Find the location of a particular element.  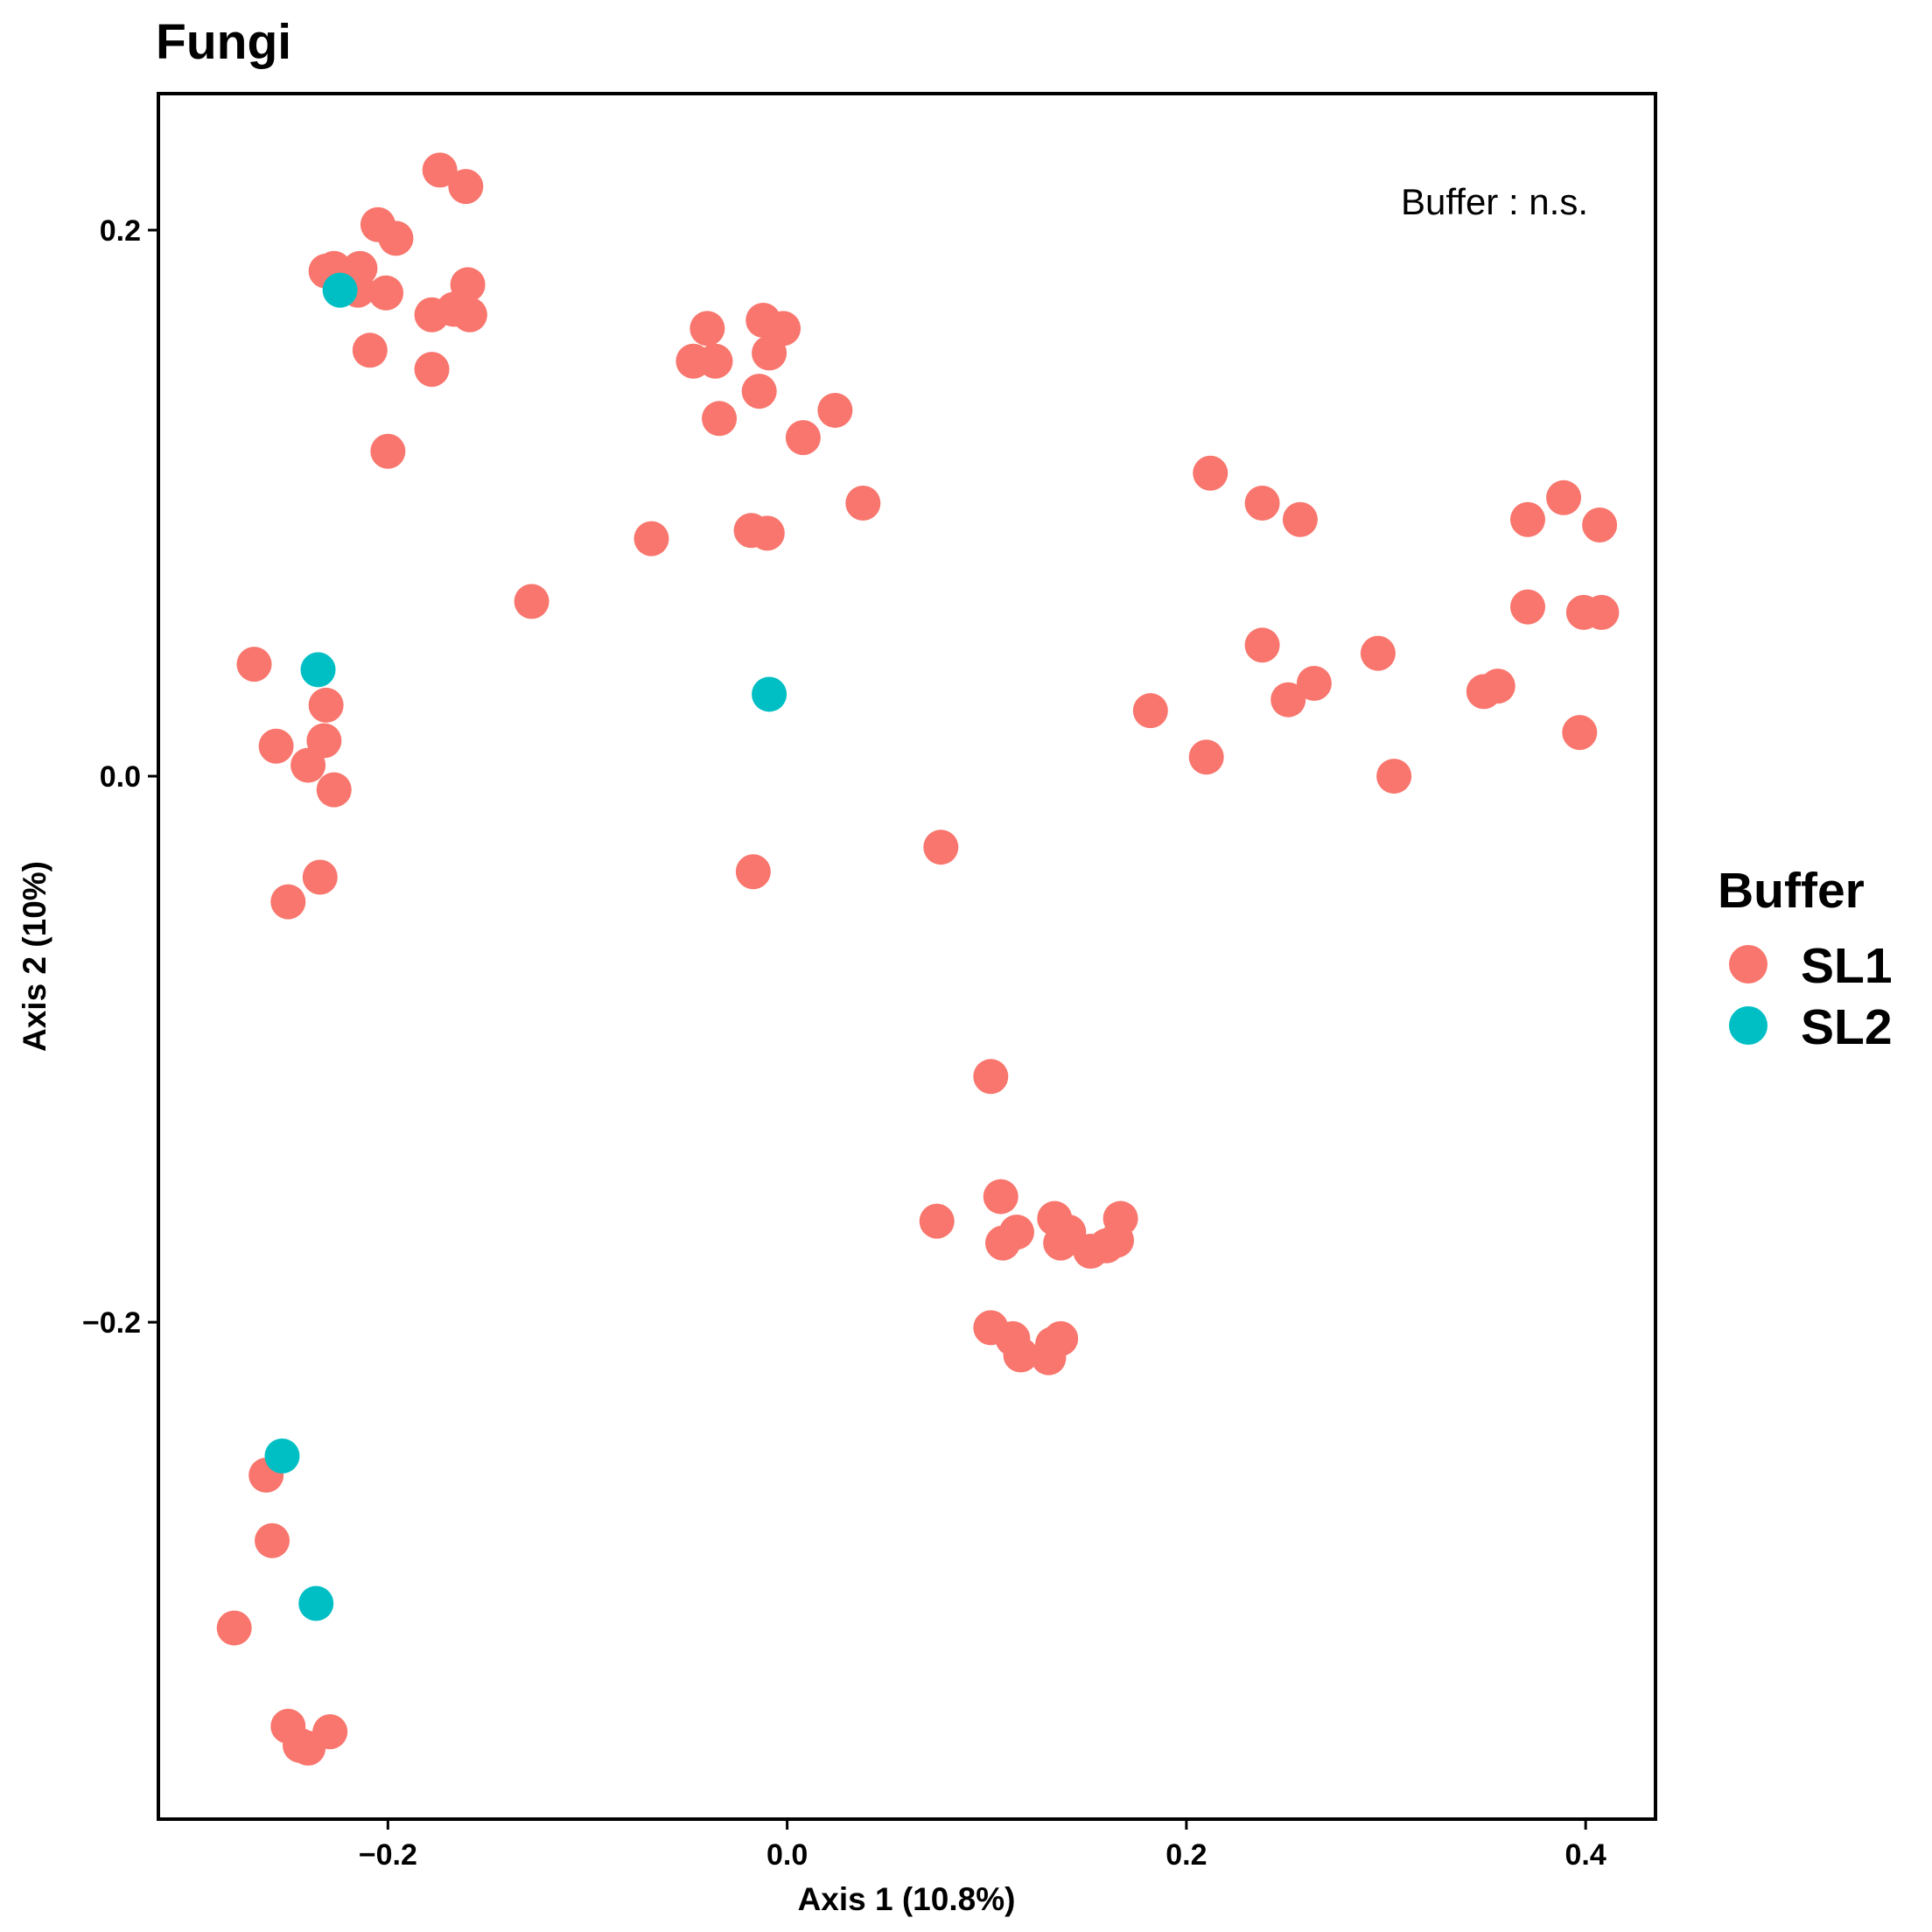

y-axis-label: Axis 2 (10%) is located at coordinates (34, 956).